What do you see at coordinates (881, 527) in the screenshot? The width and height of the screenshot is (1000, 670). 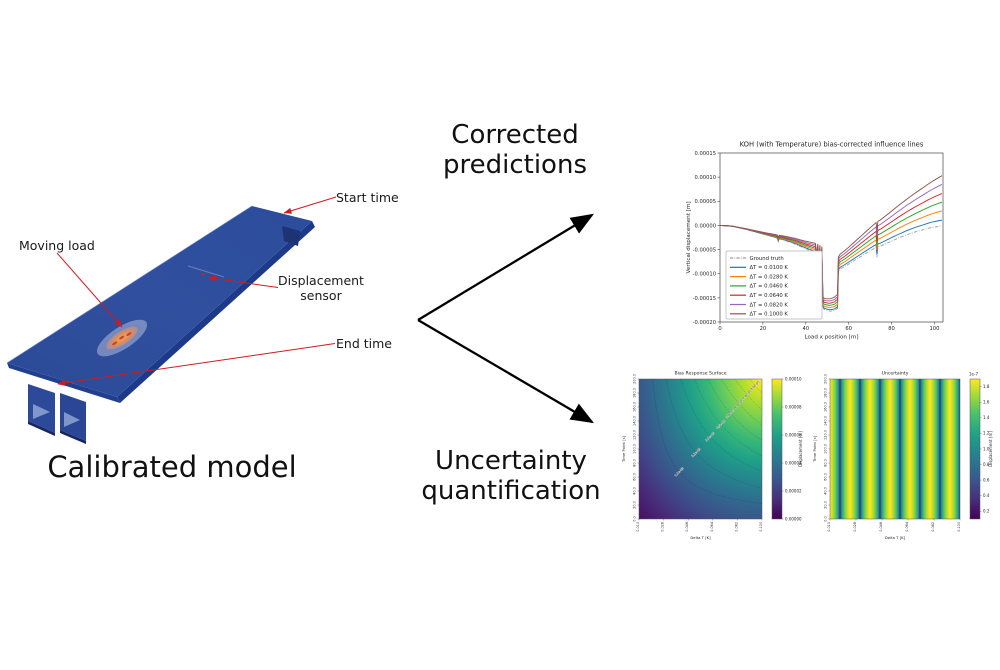 I see `x-tick-label: 0.046` at bounding box center [881, 527].